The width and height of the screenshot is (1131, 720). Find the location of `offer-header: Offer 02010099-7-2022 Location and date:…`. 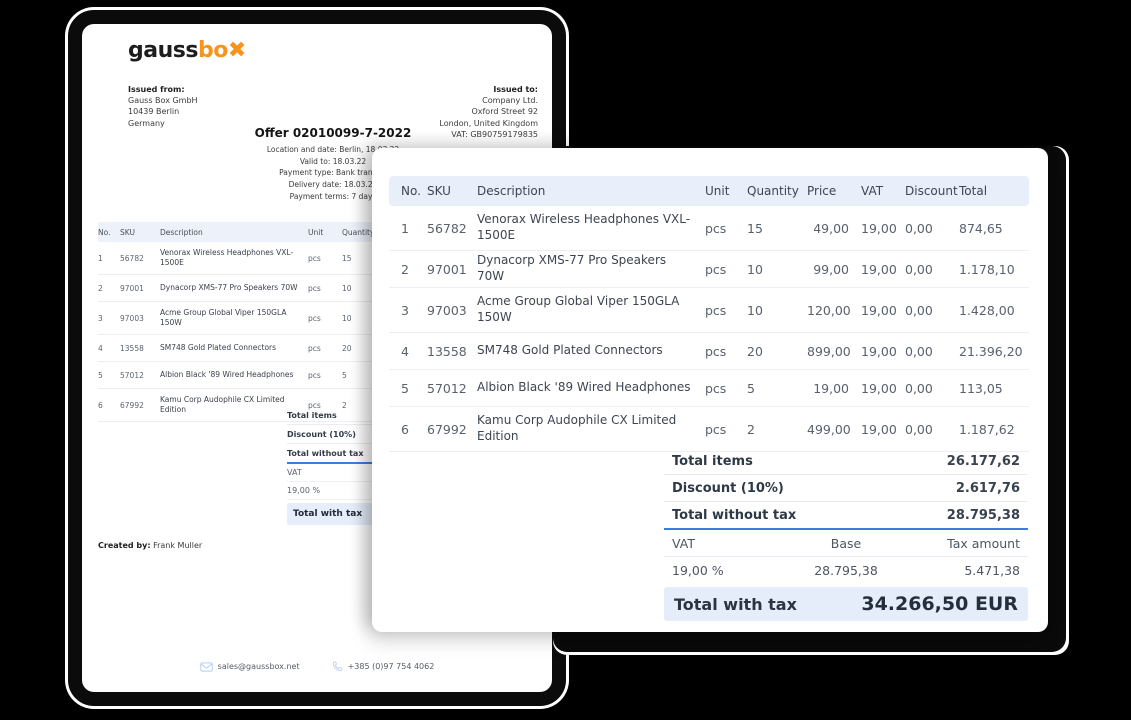

offer-header: Offer 02010099-7-2022 Location and date:… is located at coordinates (333, 164).